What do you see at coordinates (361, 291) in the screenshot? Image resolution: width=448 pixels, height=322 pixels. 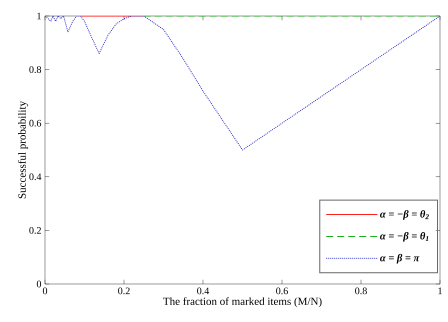 I see `x-tick-label: 0.8` at bounding box center [361, 291].